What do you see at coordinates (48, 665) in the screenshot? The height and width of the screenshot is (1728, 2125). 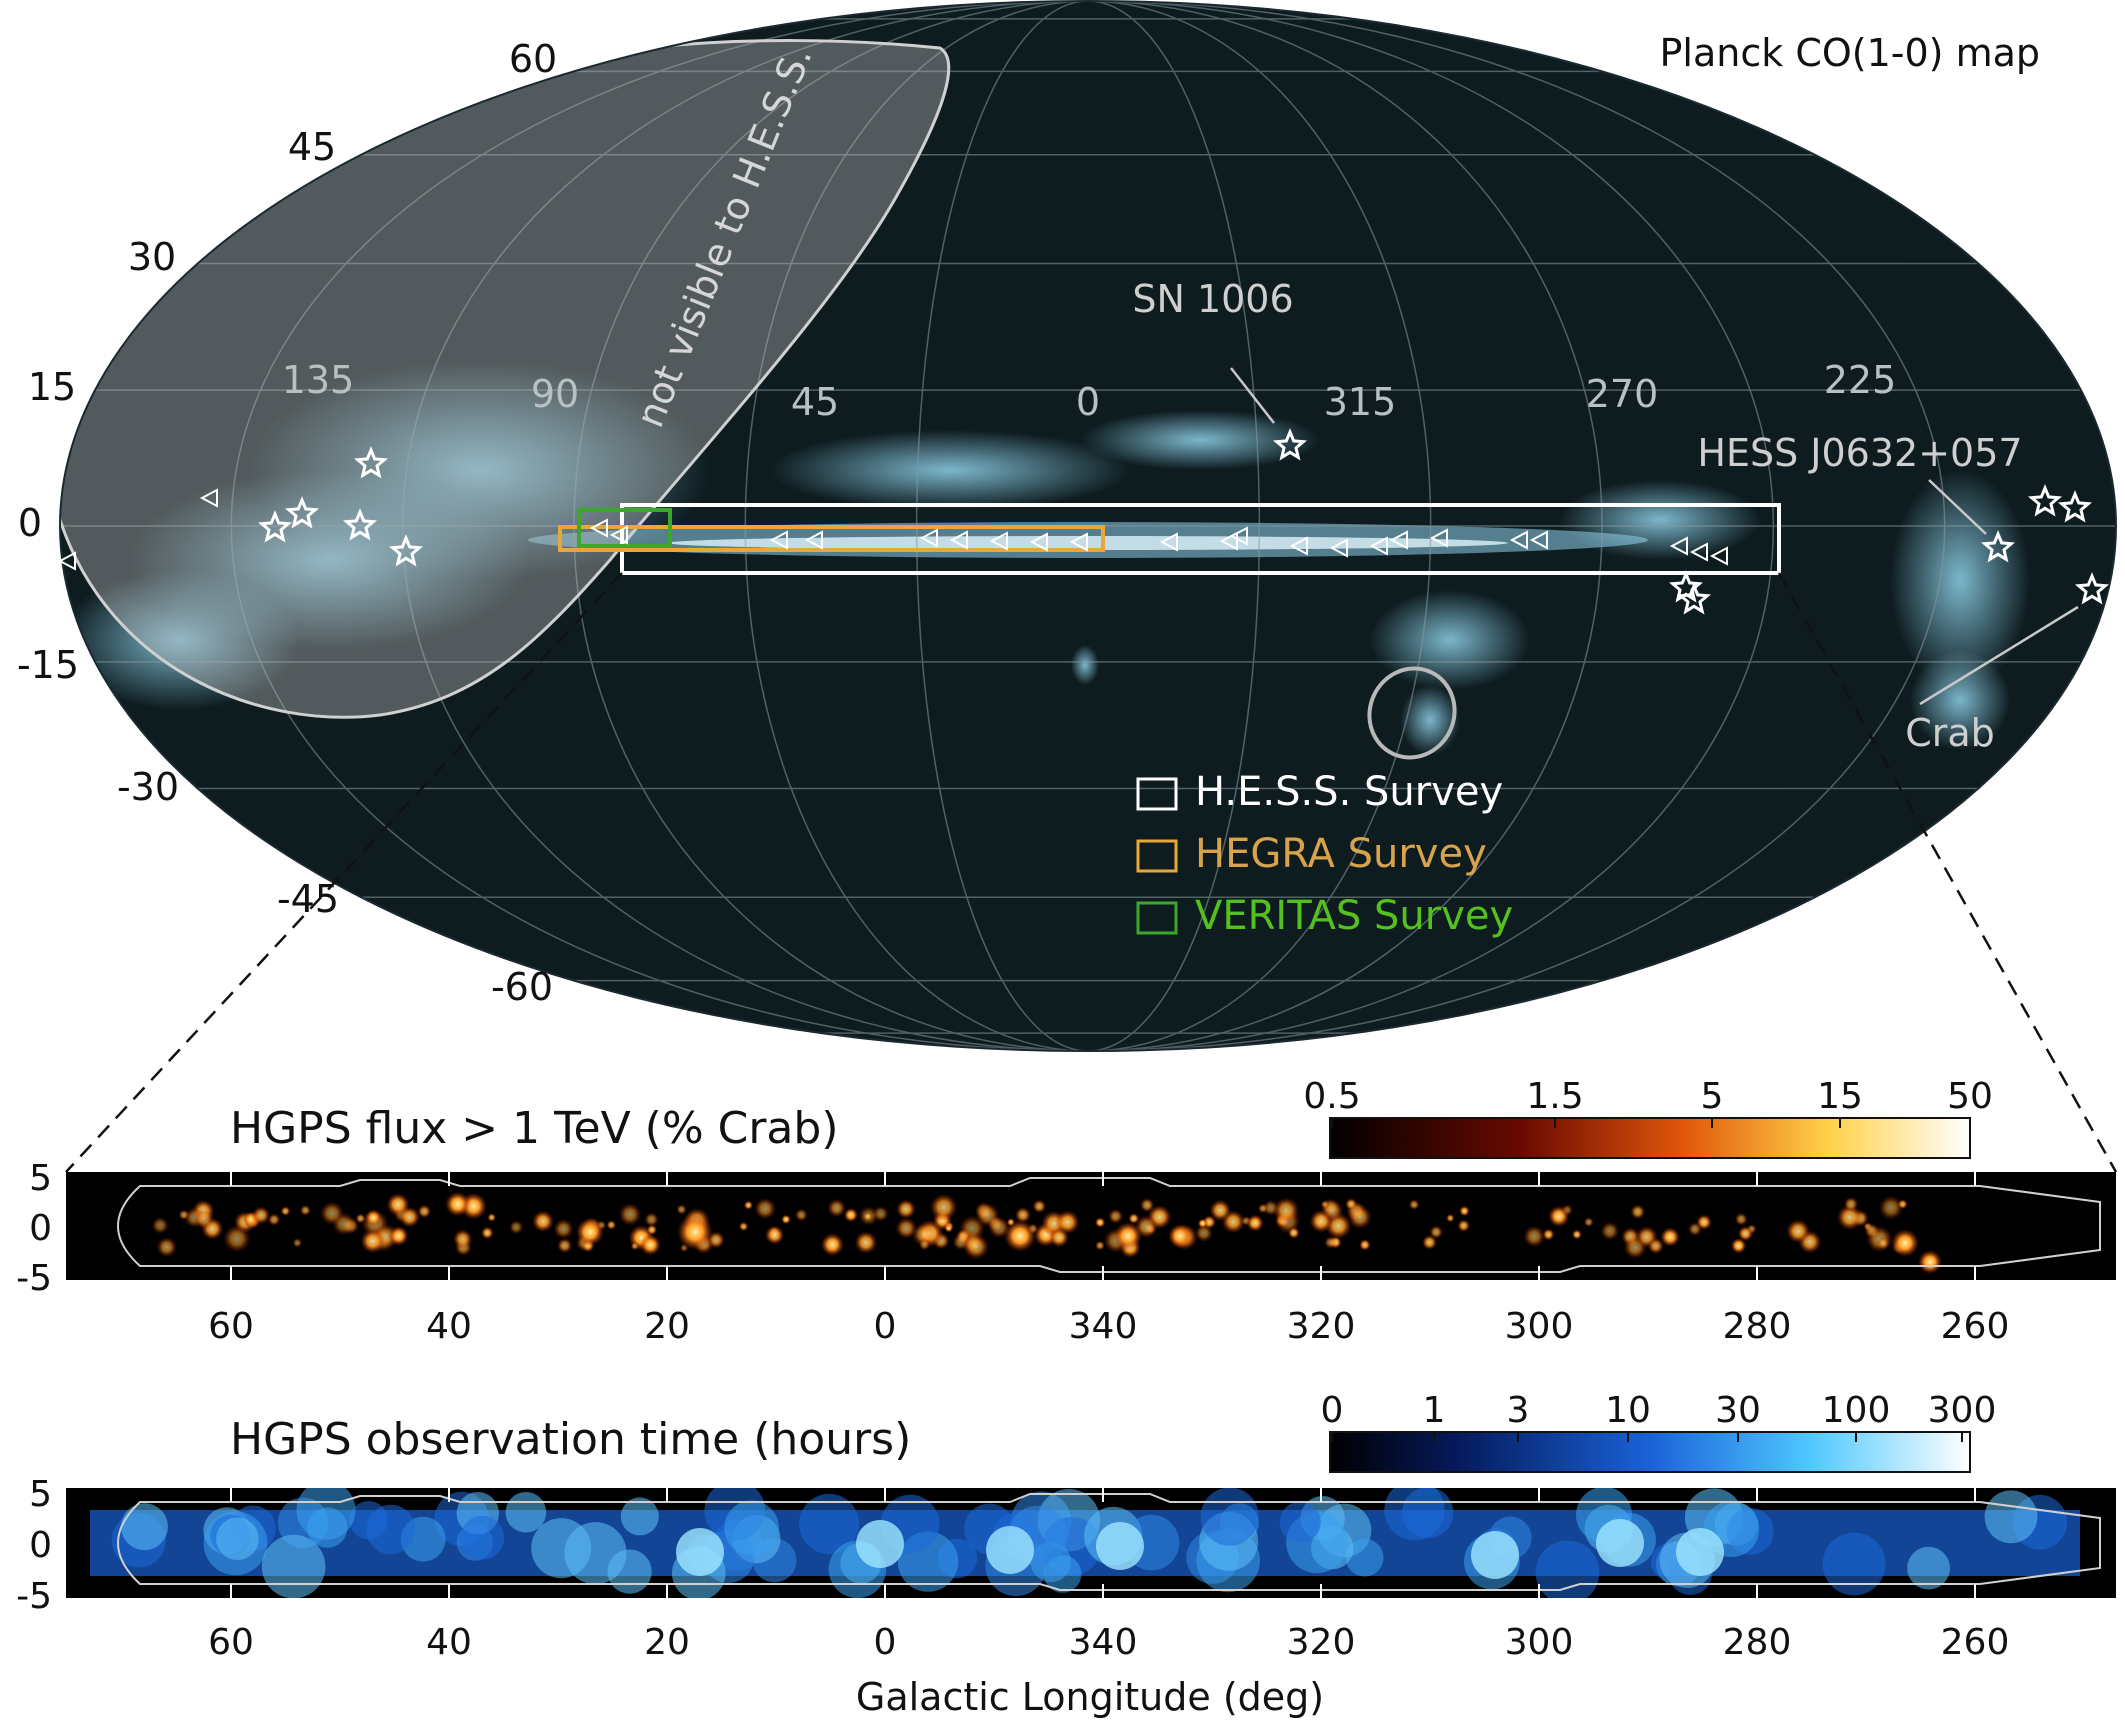 I see `latitude-label: -15` at bounding box center [48, 665].